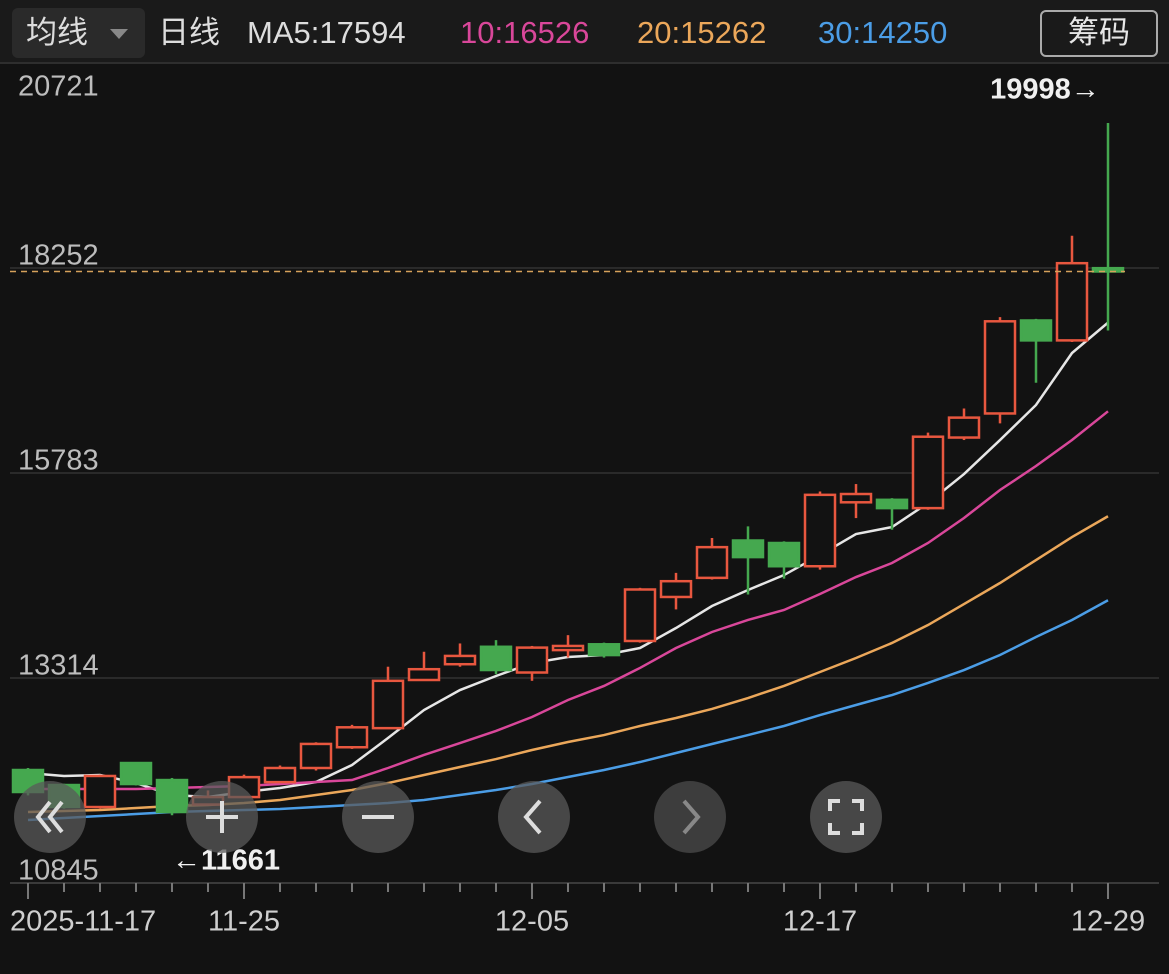 The width and height of the screenshot is (1169, 974). I want to click on right-icon, so click(691, 817).